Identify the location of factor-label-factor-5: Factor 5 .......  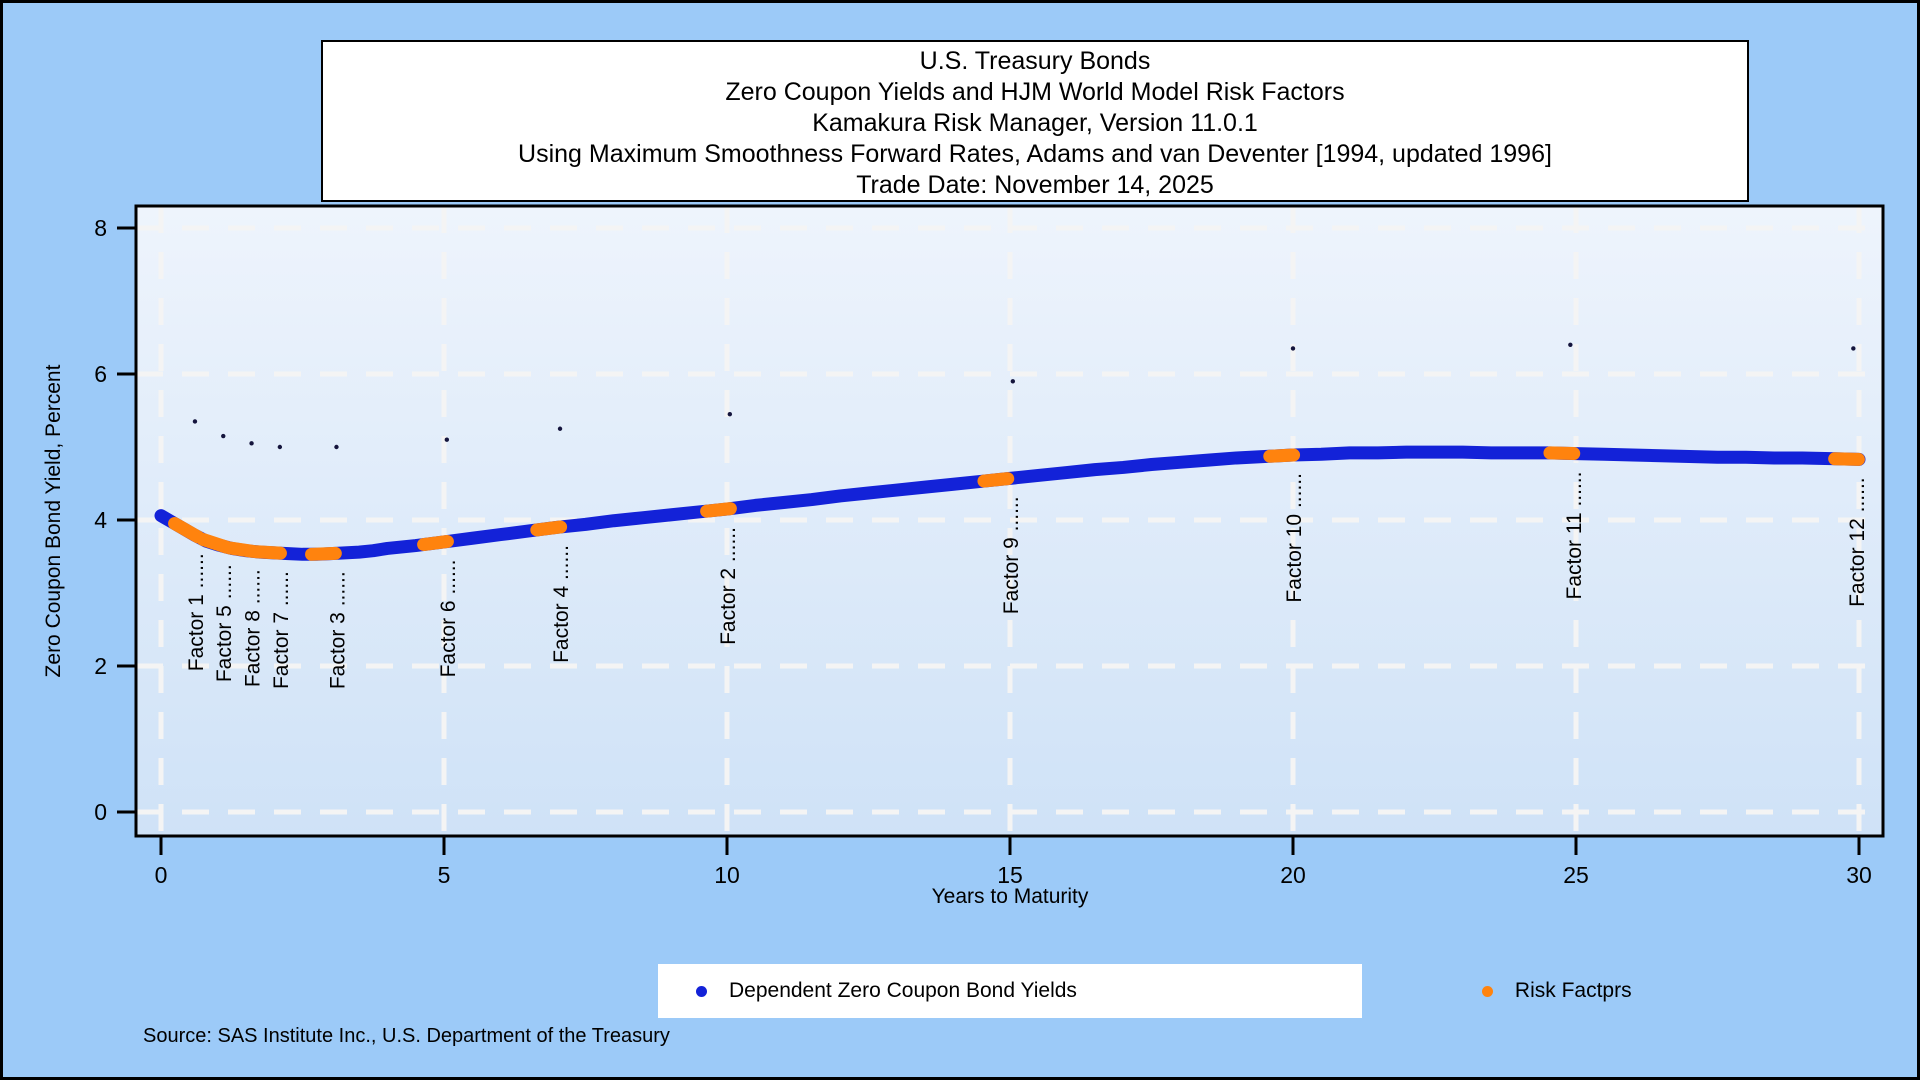
(224, 623).